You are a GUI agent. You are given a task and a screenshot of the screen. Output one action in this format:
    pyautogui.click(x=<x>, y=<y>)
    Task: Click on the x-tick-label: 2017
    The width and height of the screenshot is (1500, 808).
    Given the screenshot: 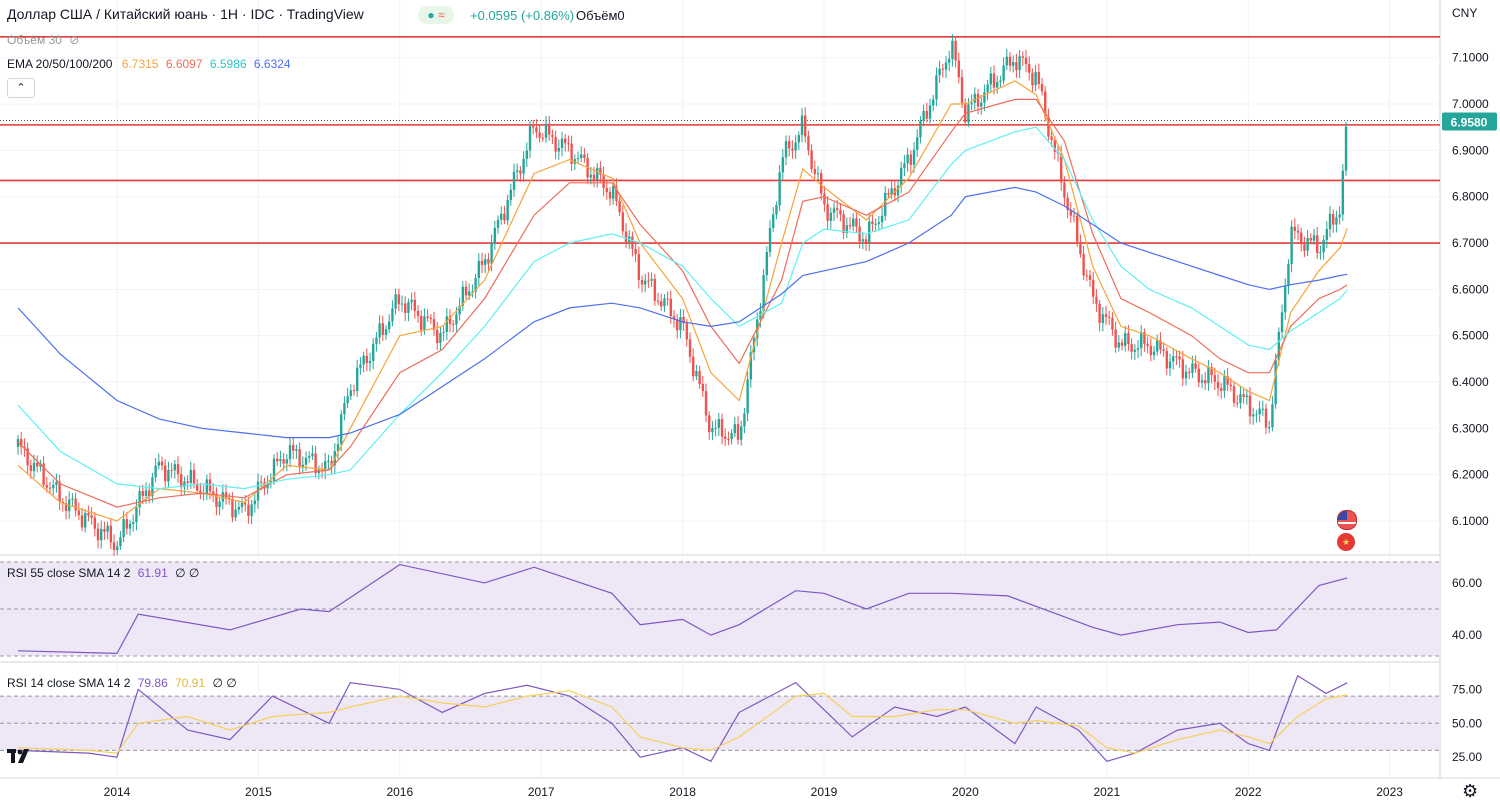 What is the action you would take?
    pyautogui.click(x=541, y=792)
    